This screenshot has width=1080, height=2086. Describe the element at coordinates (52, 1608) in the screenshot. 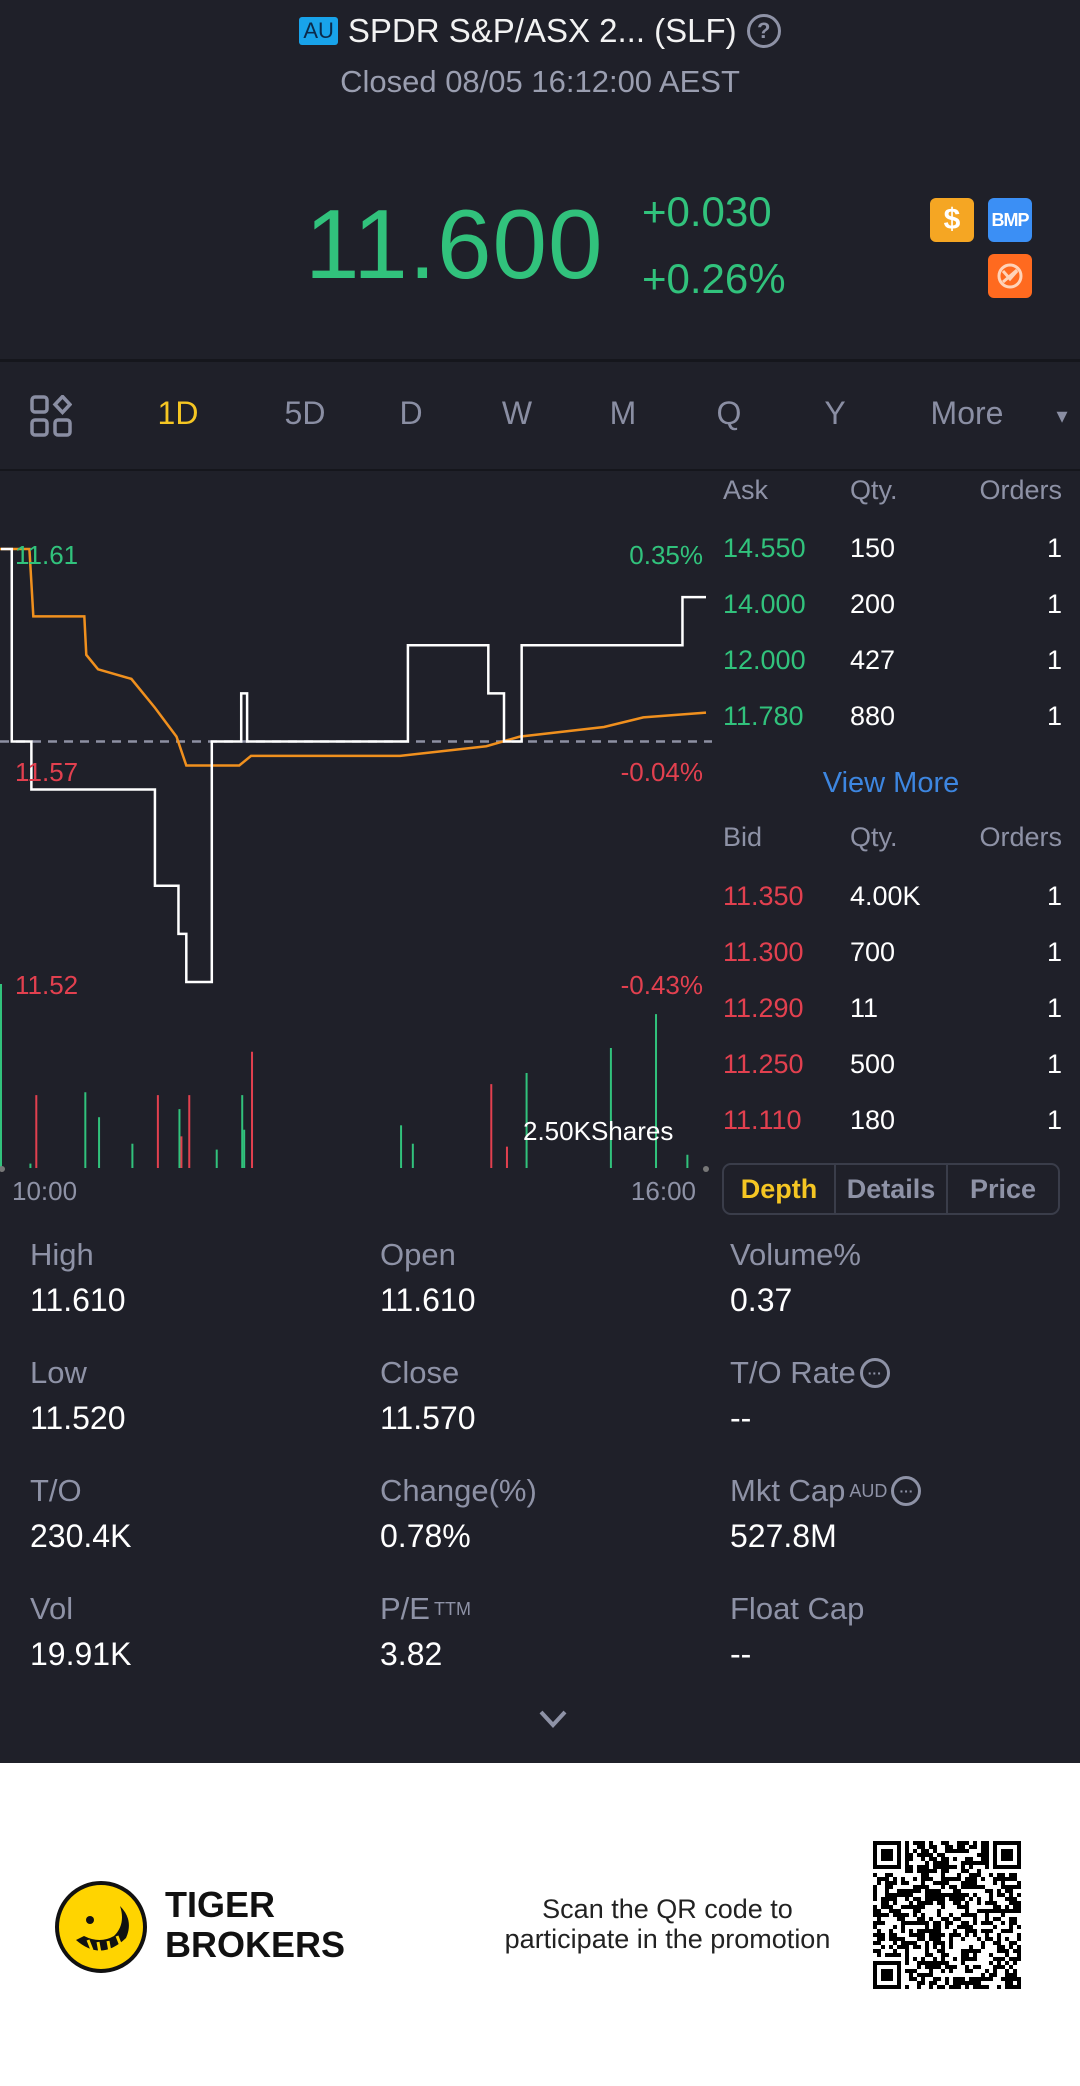

I see `stat-label-text: Vol` at that location.